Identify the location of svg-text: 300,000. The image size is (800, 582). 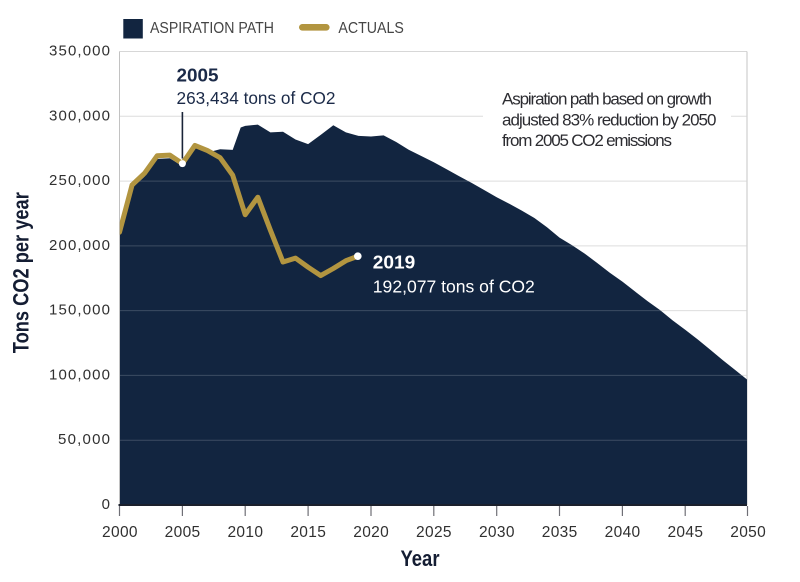
(79, 115).